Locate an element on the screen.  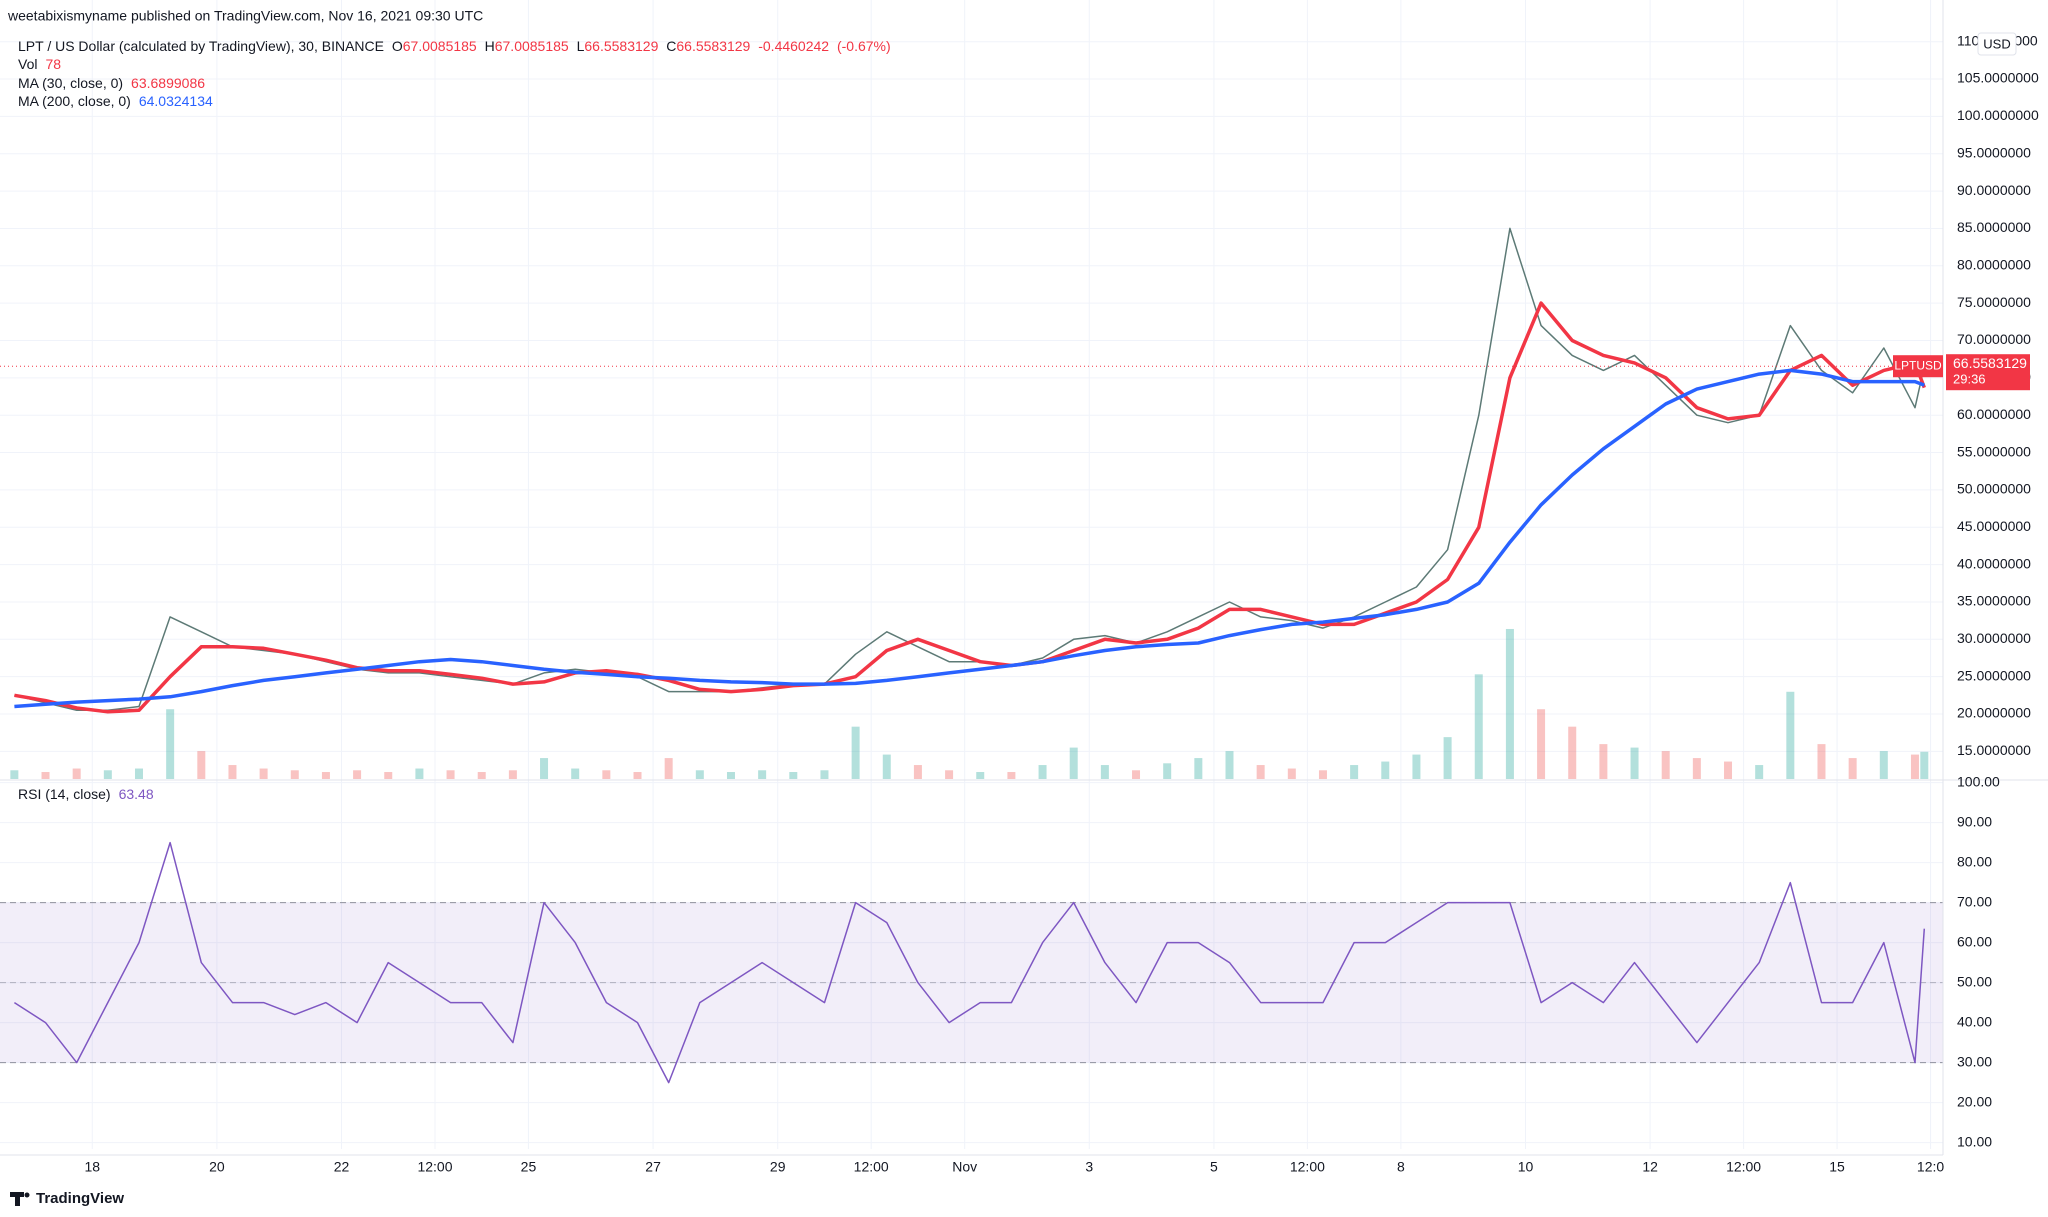
y-tick-label: 70.0000000 is located at coordinates (1994, 339).